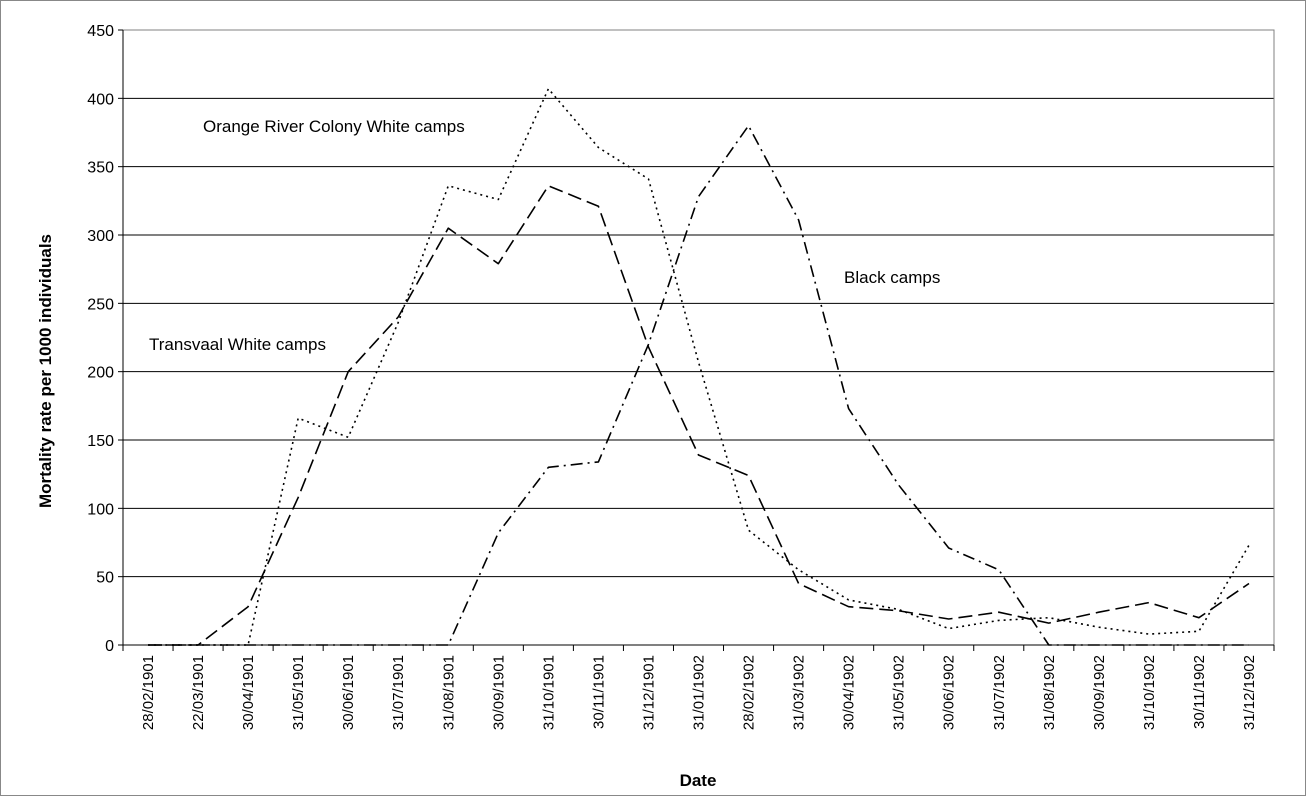 This screenshot has width=1306, height=797. Describe the element at coordinates (348, 692) in the screenshot. I see `x-tick-label: 30/06/1901` at that location.